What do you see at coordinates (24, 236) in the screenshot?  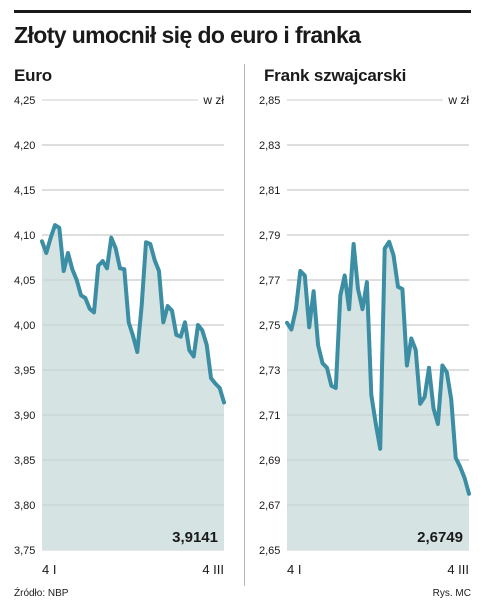 I see `y-tick-label: 4,10` at bounding box center [24, 236].